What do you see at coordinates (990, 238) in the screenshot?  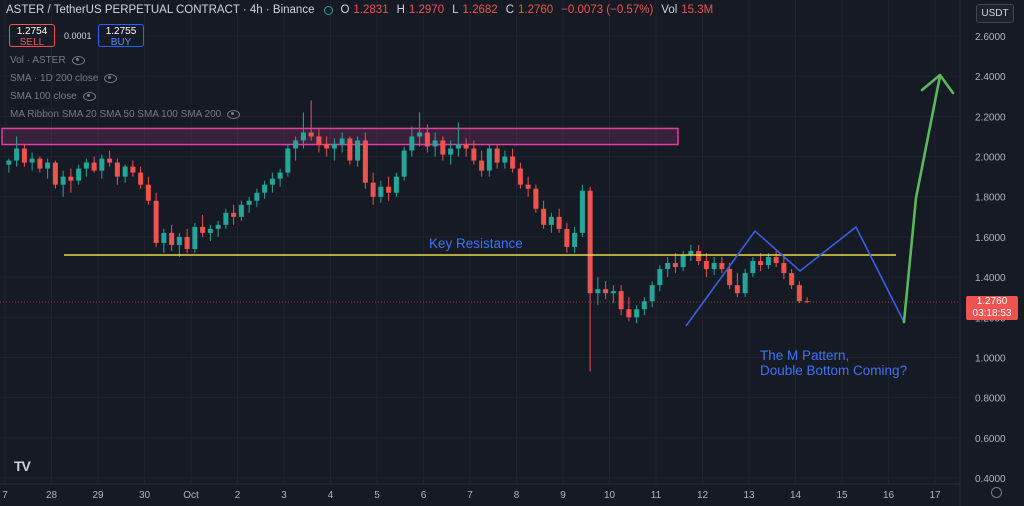 I see `y-tick-label: 1.6000` at bounding box center [990, 238].